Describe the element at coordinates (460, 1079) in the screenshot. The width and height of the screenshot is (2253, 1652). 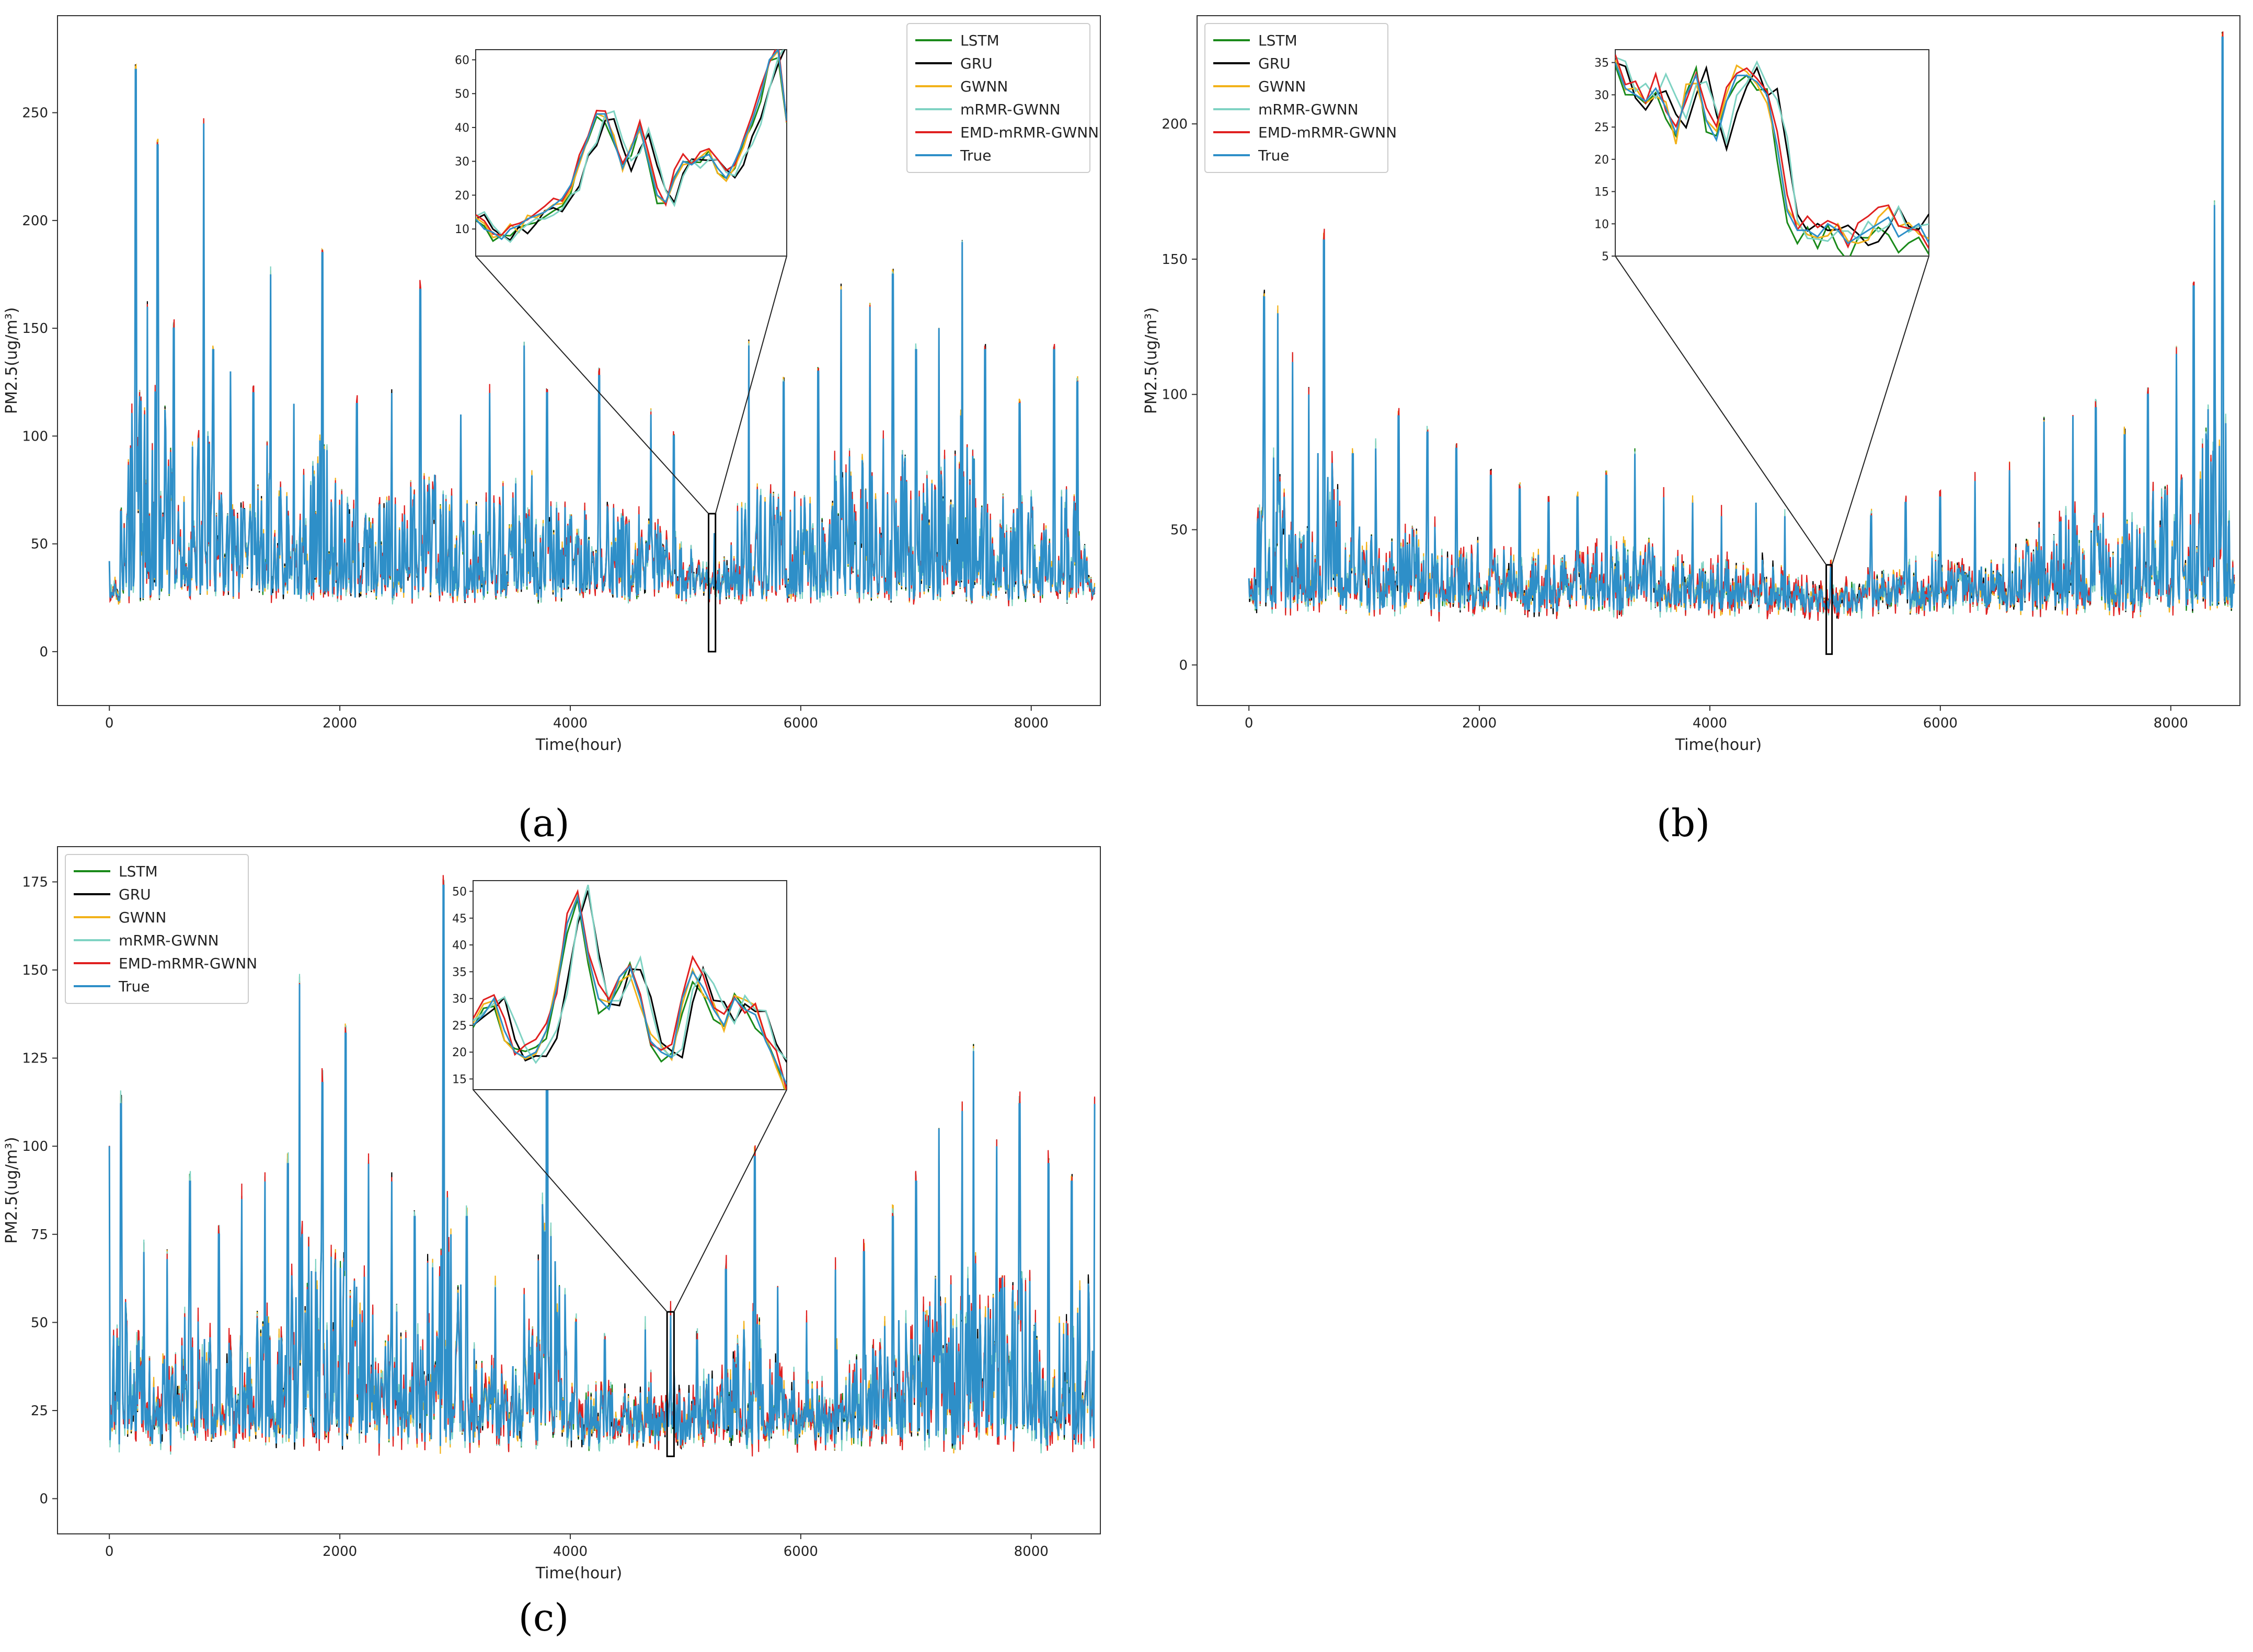
I see `inset-y-tick-label: 15` at that location.